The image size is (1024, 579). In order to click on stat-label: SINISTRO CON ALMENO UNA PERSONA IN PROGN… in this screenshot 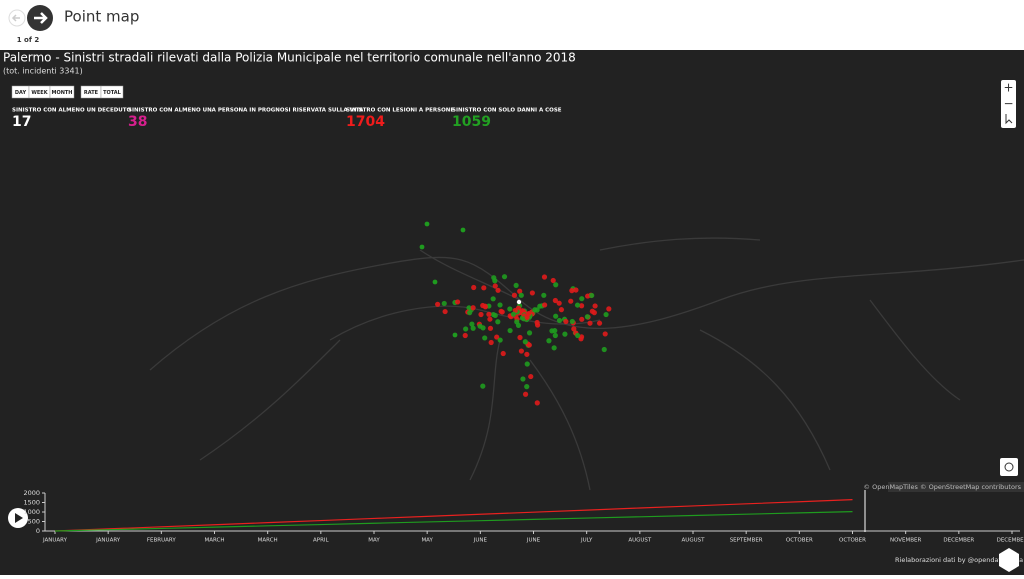, I will do `click(246, 111)`.